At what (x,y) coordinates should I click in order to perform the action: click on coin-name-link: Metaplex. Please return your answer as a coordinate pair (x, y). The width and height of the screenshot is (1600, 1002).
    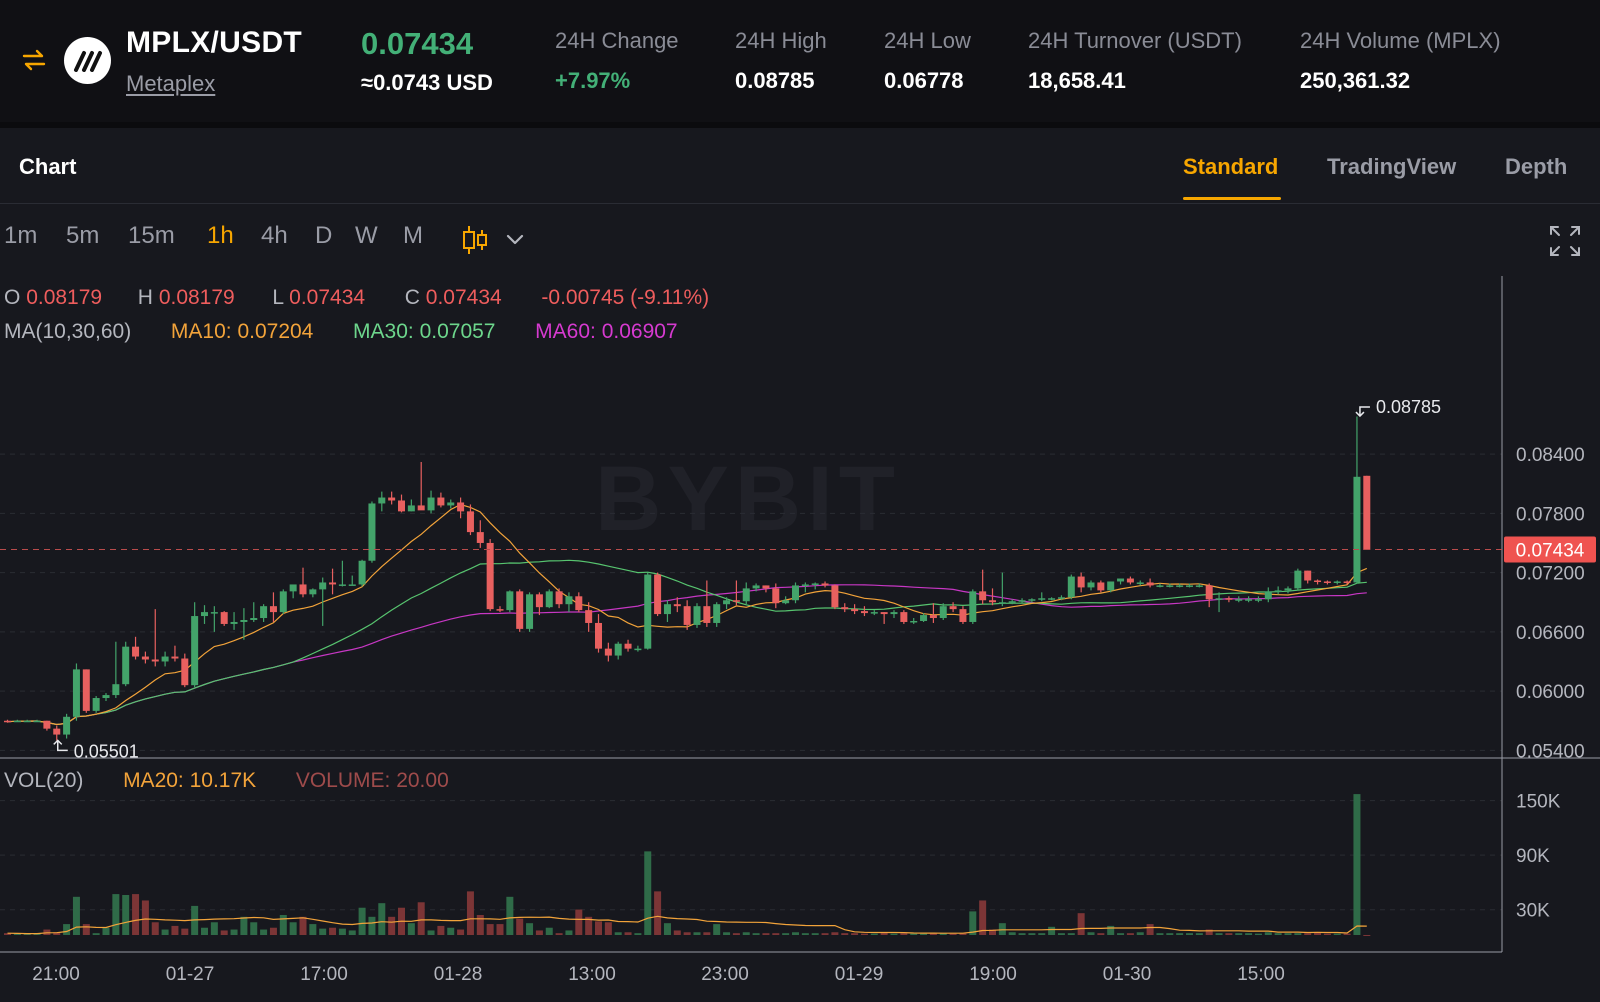
    Looking at the image, I should click on (171, 83).